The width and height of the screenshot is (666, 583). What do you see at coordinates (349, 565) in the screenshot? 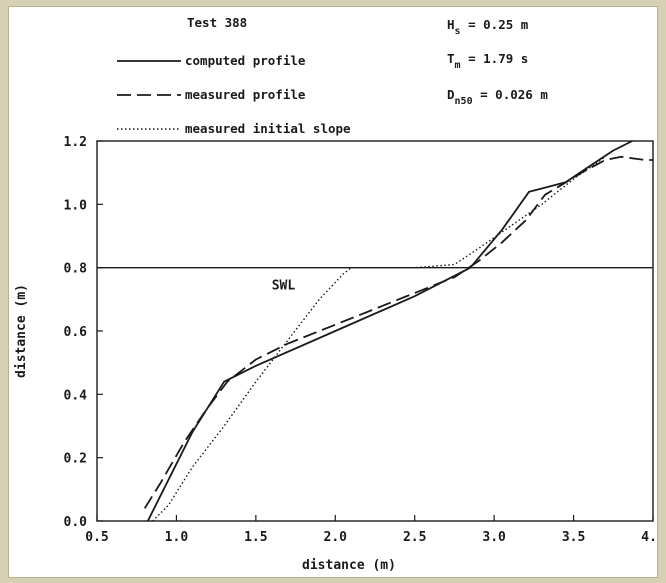
I see `x-axis-label: distance (m)` at bounding box center [349, 565].